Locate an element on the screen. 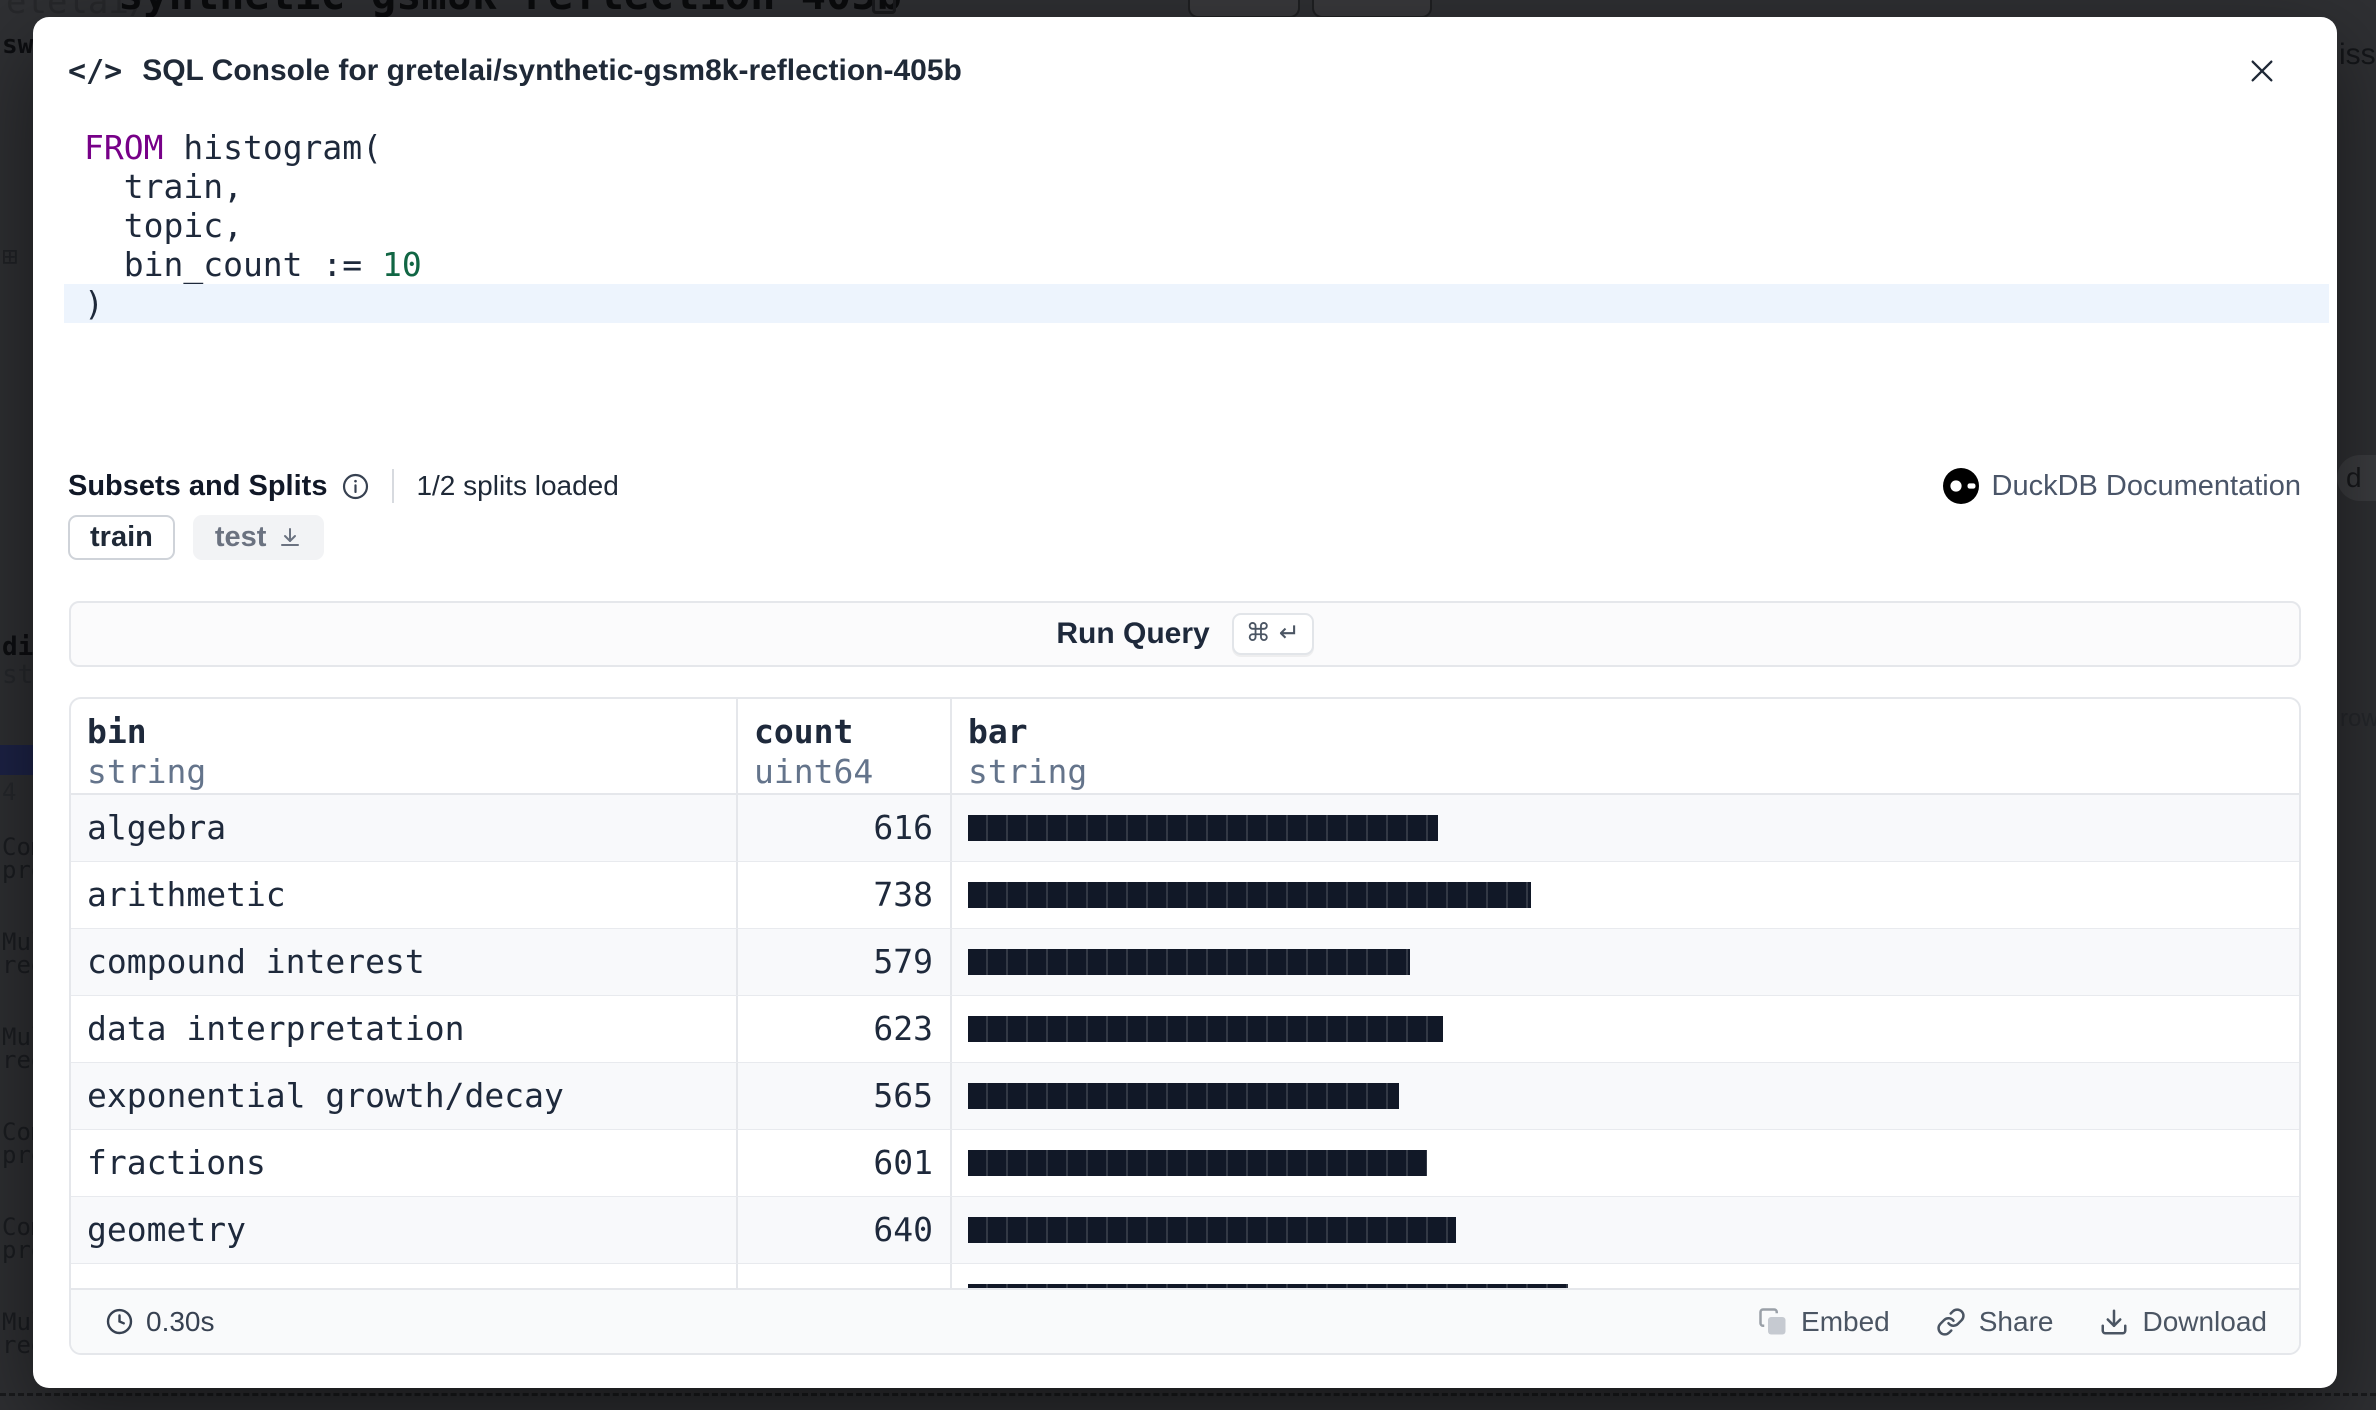  sql-text: topic, is located at coordinates (163, 225).